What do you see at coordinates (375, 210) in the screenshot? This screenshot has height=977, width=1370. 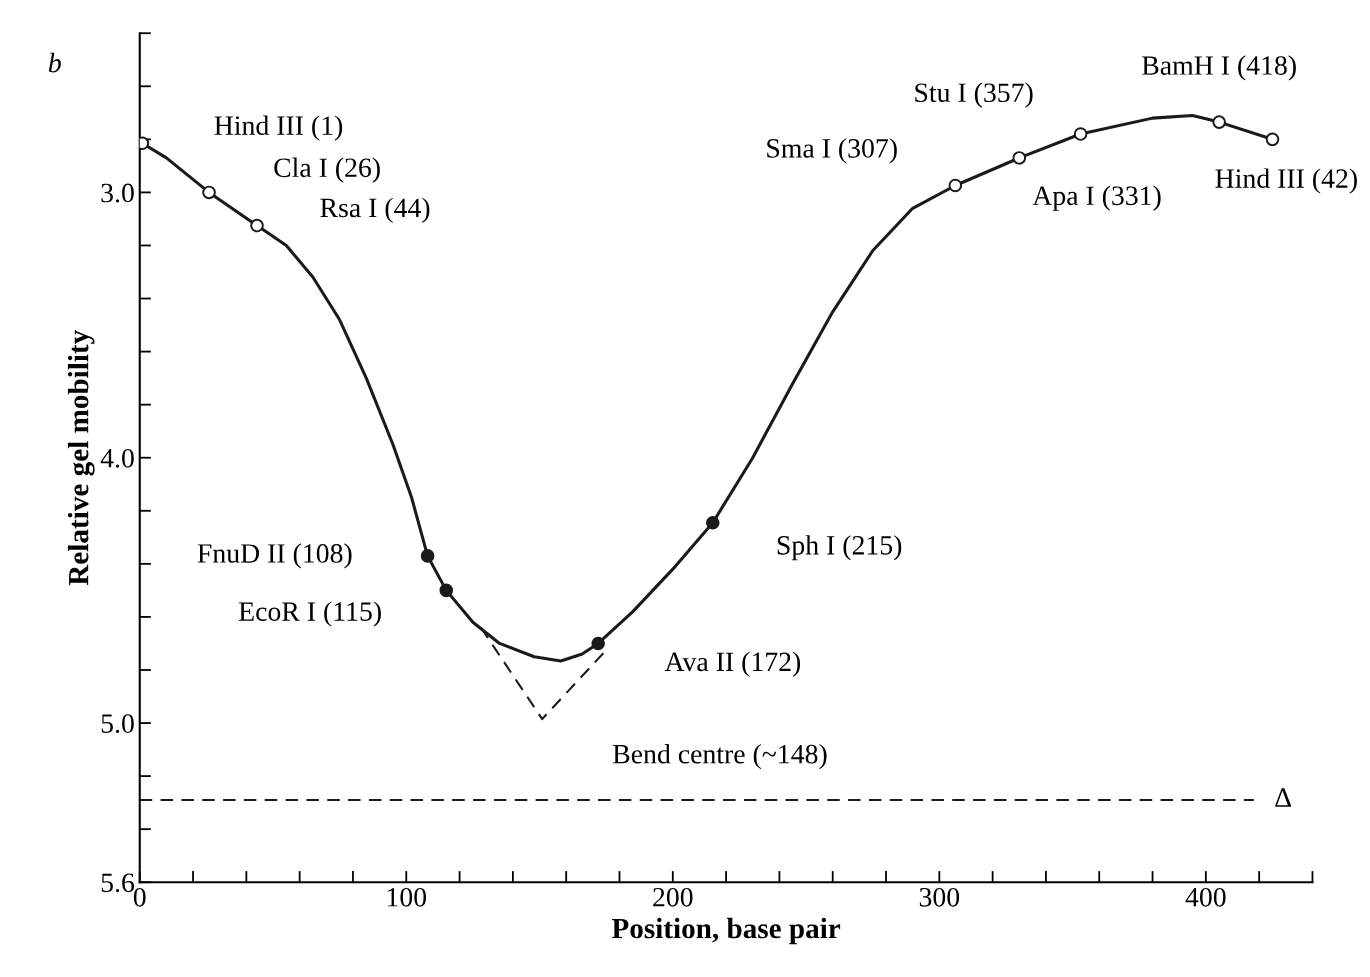 I see `annotation: Rsa I (44)` at bounding box center [375, 210].